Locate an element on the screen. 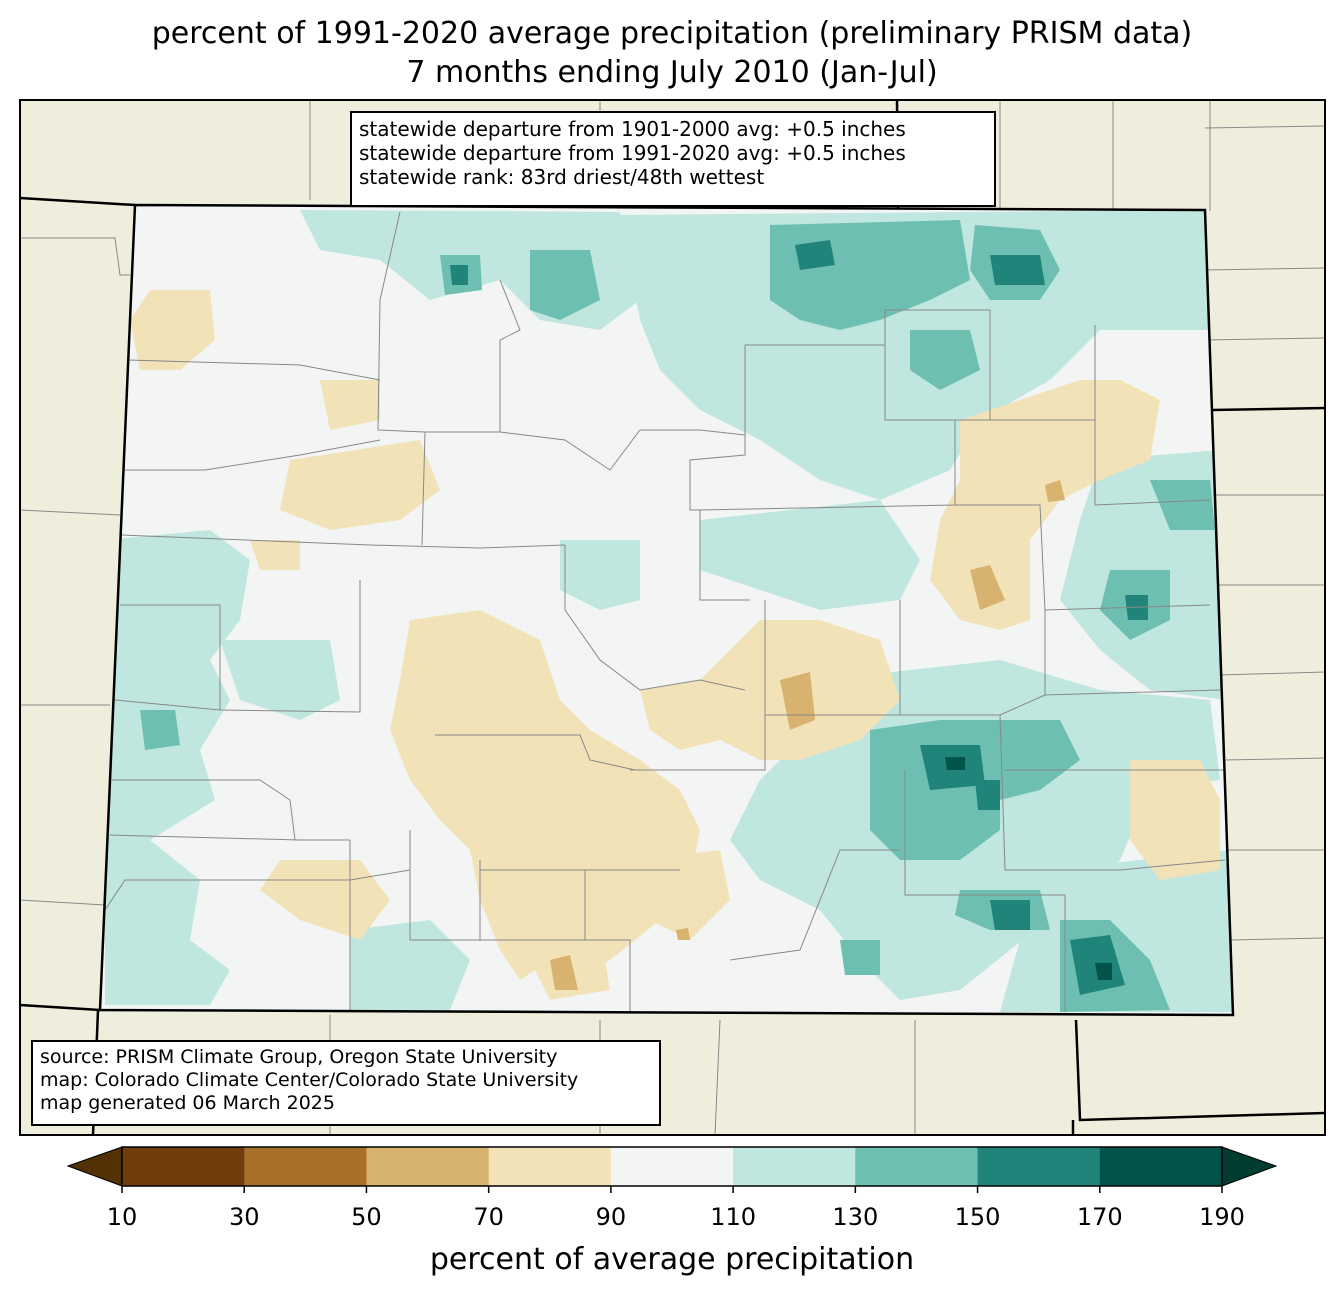 This screenshot has width=1344, height=1299. generated-date-line: map generated 06 March 2025 is located at coordinates (187, 1103).